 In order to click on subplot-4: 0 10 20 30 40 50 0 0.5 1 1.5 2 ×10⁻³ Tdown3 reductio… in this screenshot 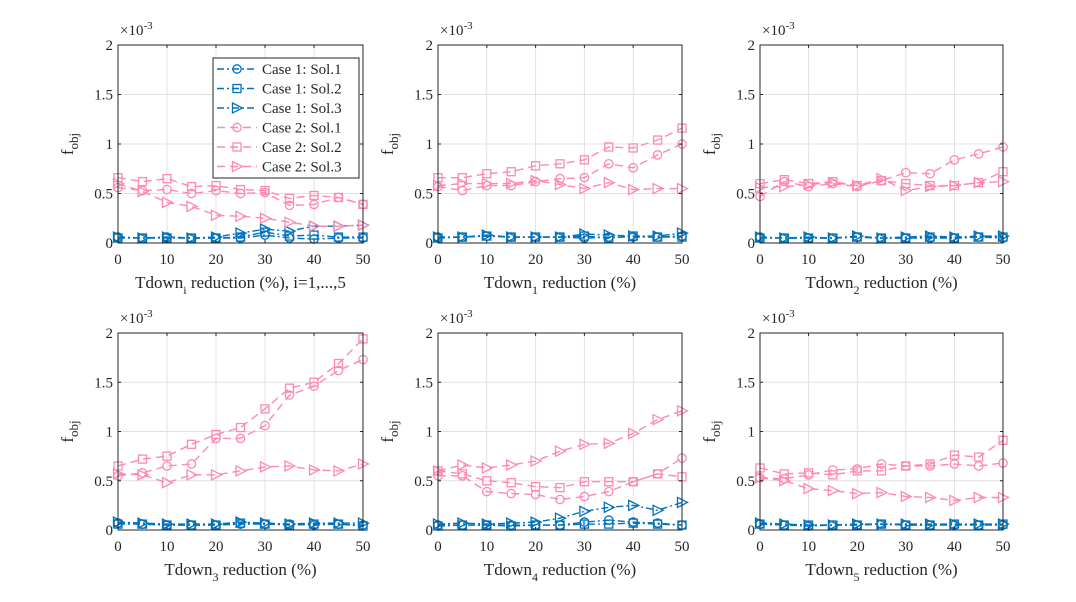, I will do `click(214, 446)`.